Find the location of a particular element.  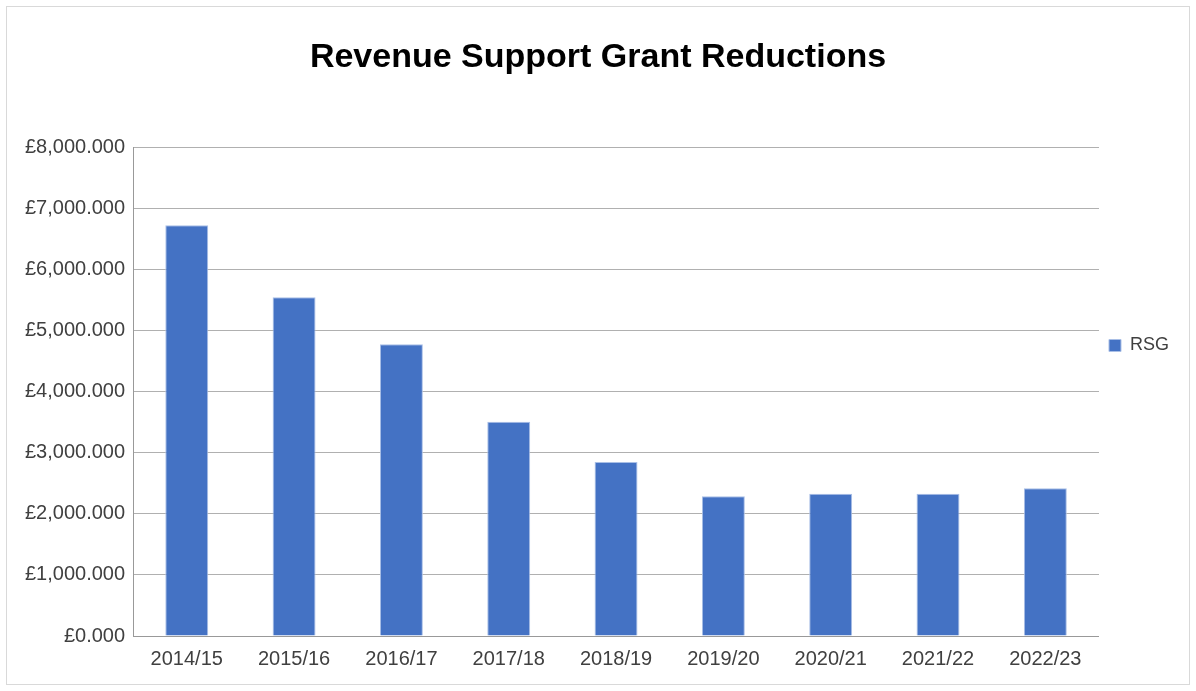

y-tick-label: £1,000.000 is located at coordinates (75, 573).